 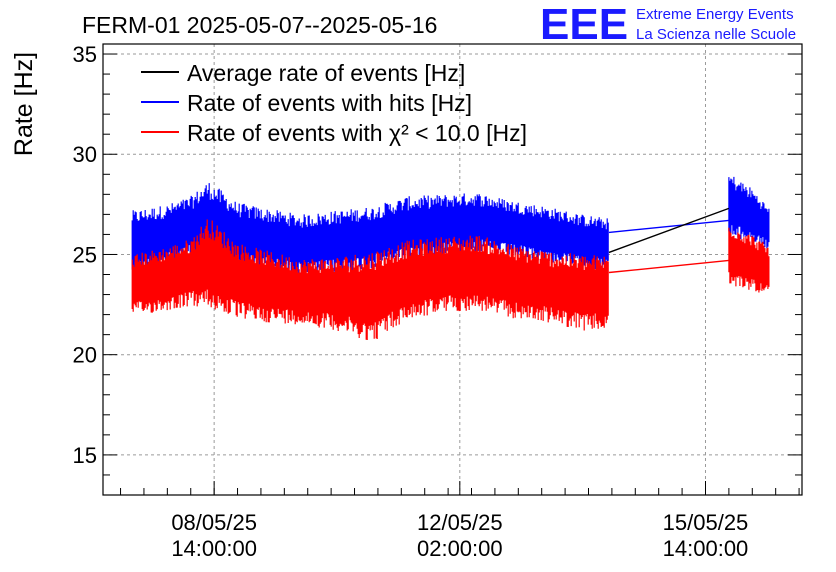 I want to click on y-tick-label: 25, so click(x=85, y=254).